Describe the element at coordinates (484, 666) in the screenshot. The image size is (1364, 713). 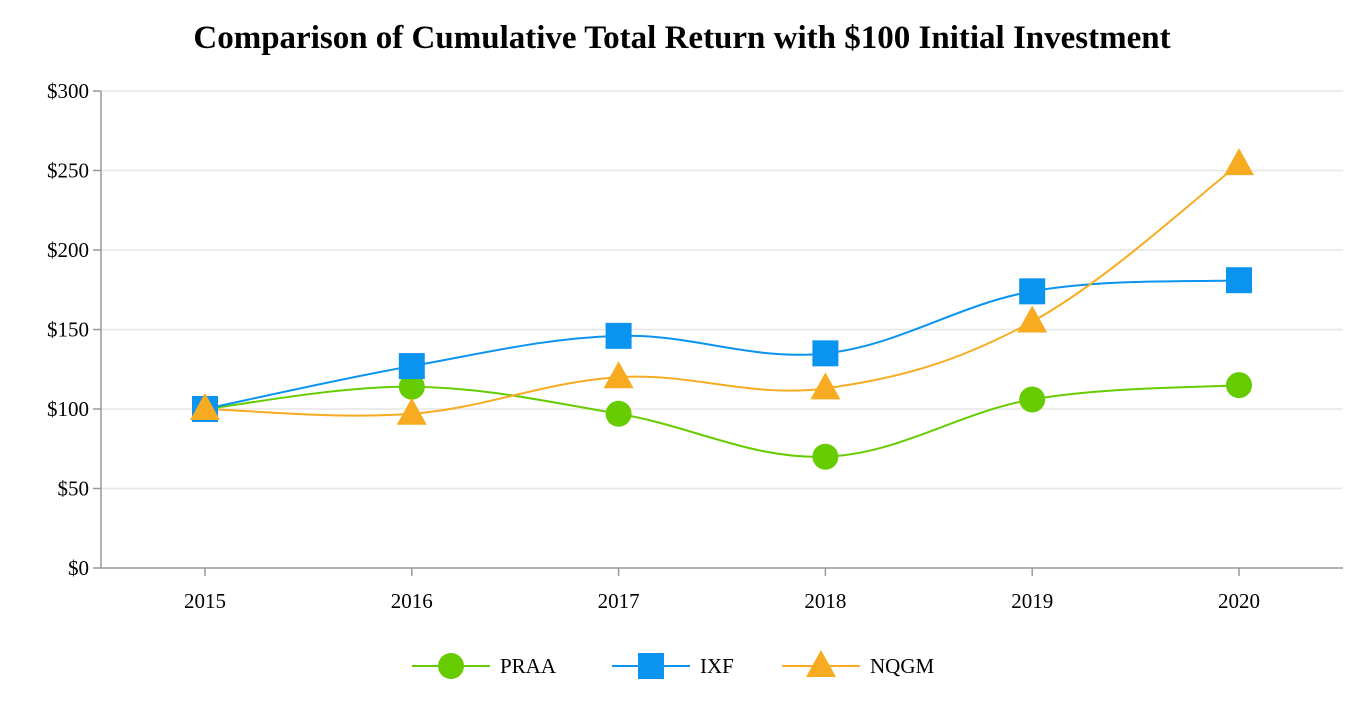
I see `legend-item-praa: PRAA` at that location.